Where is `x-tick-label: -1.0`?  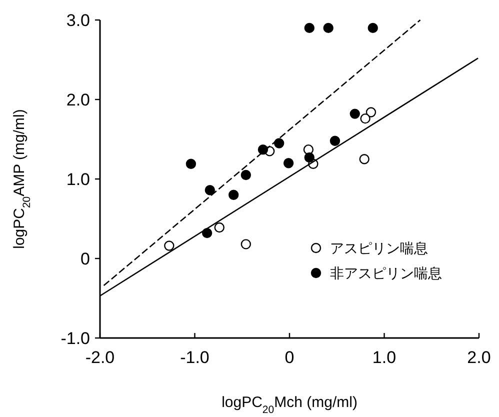 x-tick-label: -1.0 is located at coordinates (195, 357).